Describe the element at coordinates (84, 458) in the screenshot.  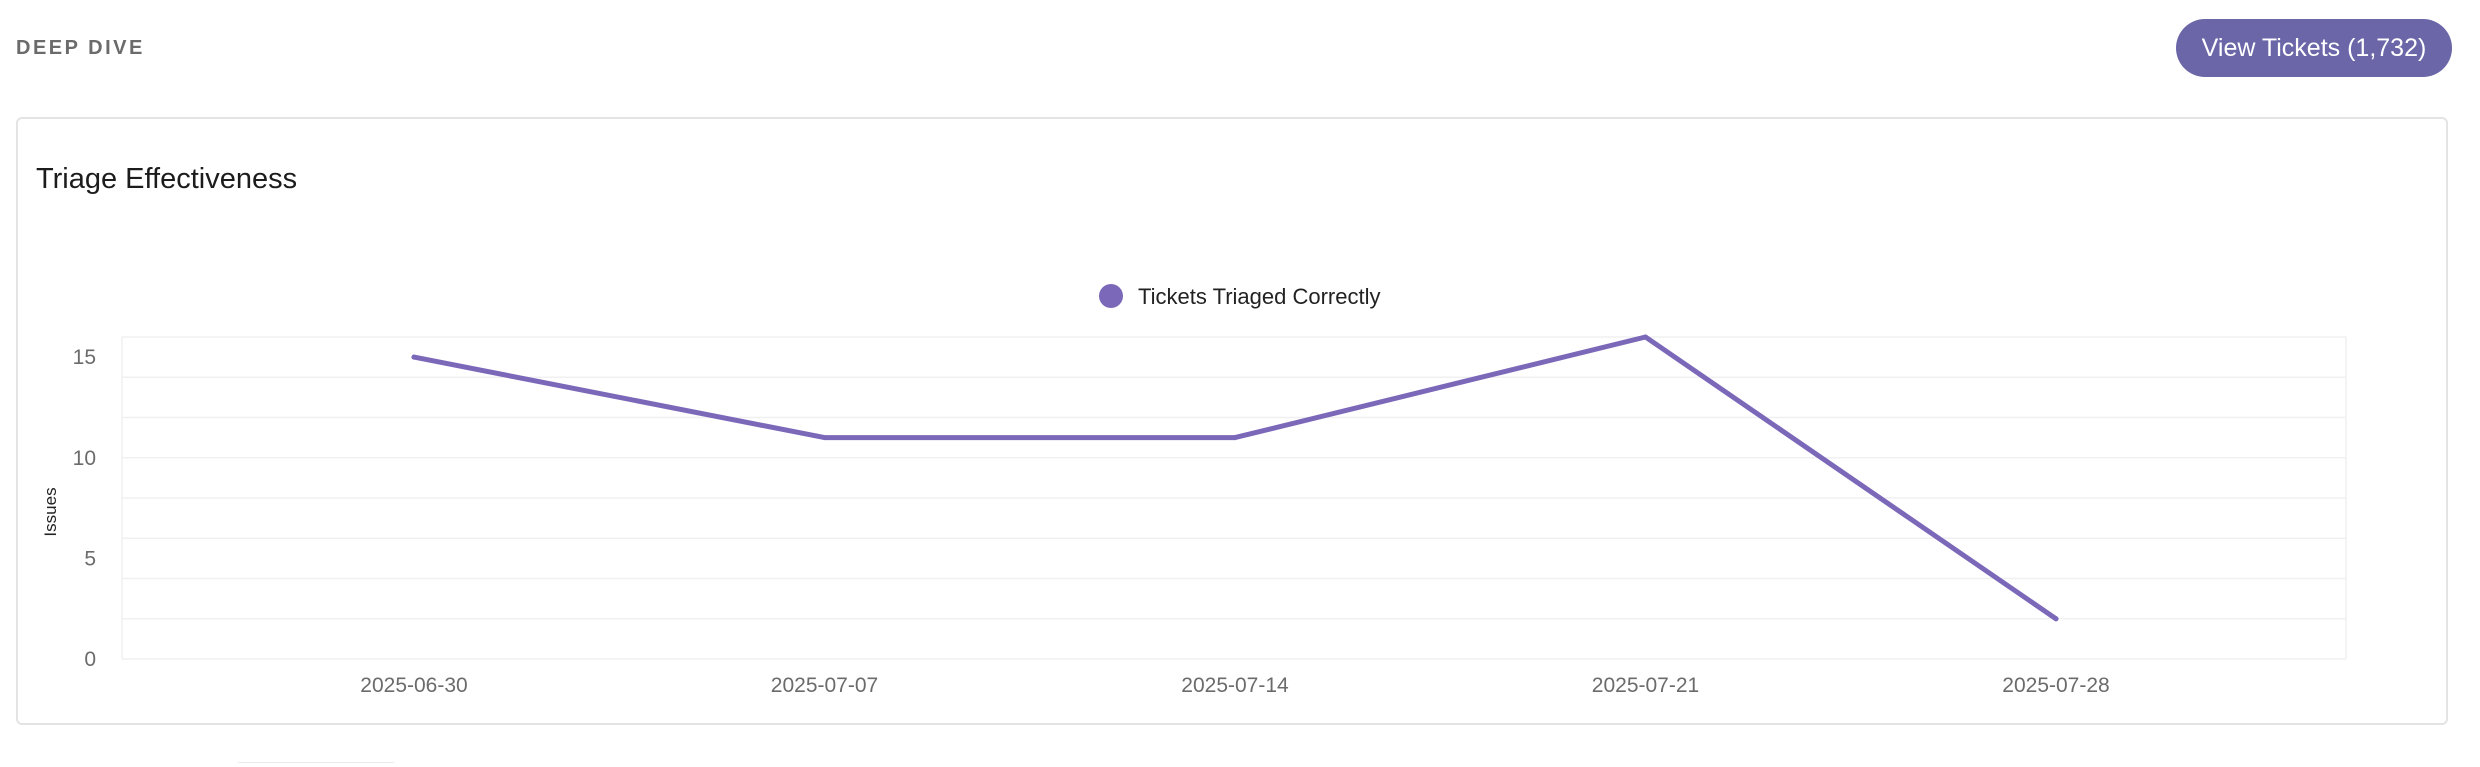
I see `y-tick-label: 10` at that location.